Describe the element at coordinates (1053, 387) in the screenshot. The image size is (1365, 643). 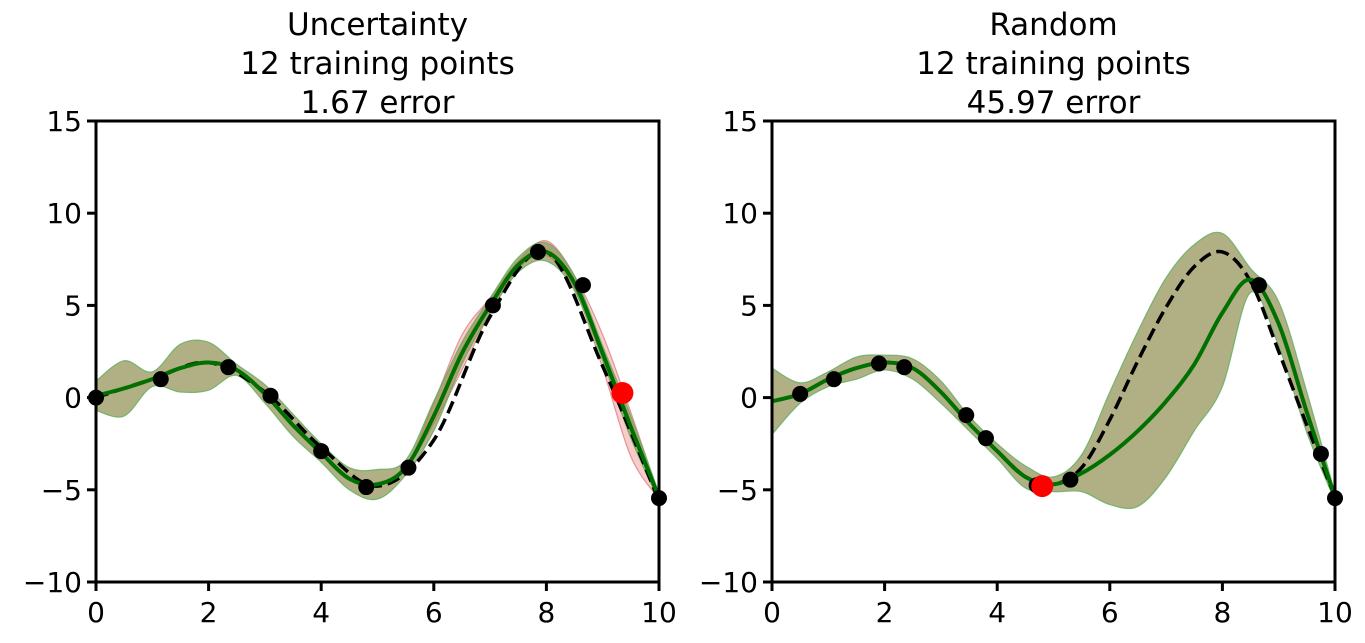
I see `gp-mean-line` at that location.